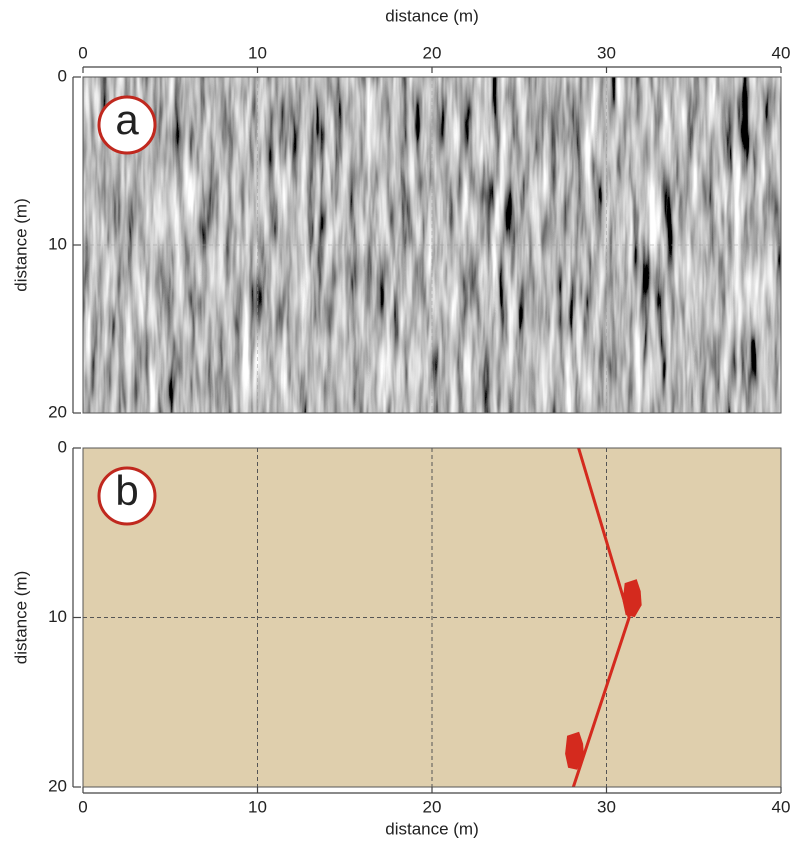 Image resolution: width=797 pixels, height=852 pixels. I want to click on fault-line, so click(601, 617).